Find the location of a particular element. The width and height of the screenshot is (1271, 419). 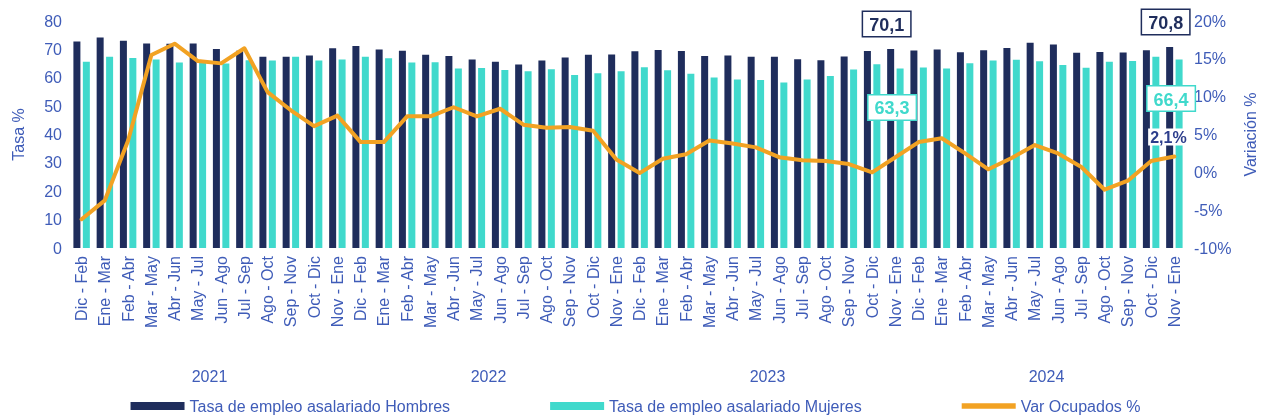

data-label: 2,1% is located at coordinates (1168, 137).